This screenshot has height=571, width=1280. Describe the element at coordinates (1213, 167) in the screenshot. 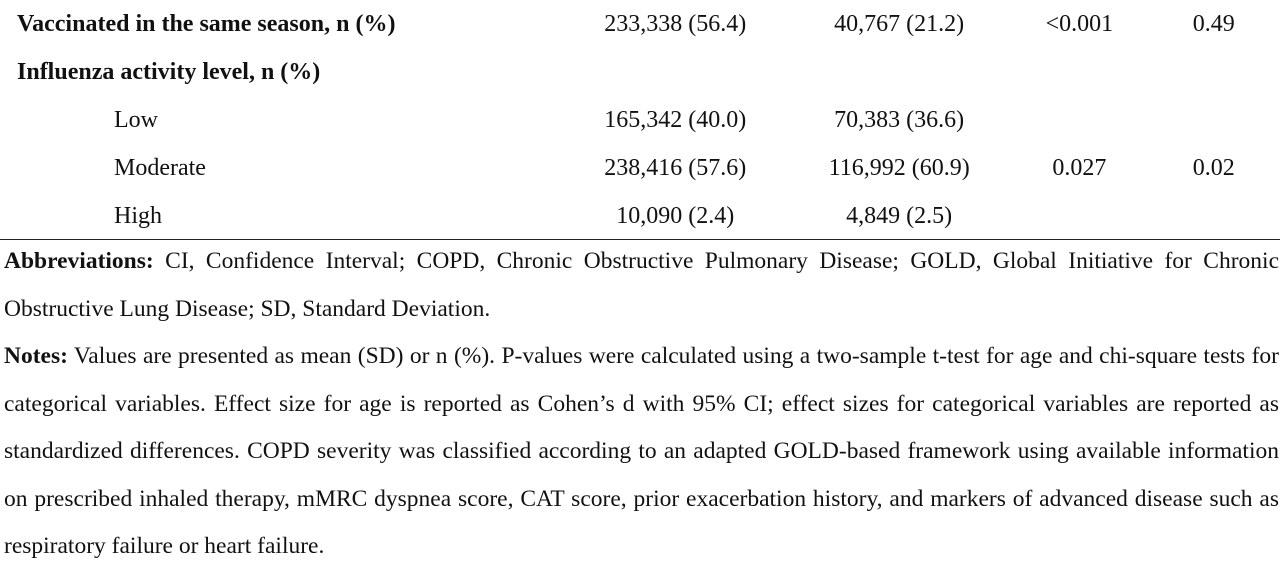

I see `cell-effect-size: 0.02` at that location.